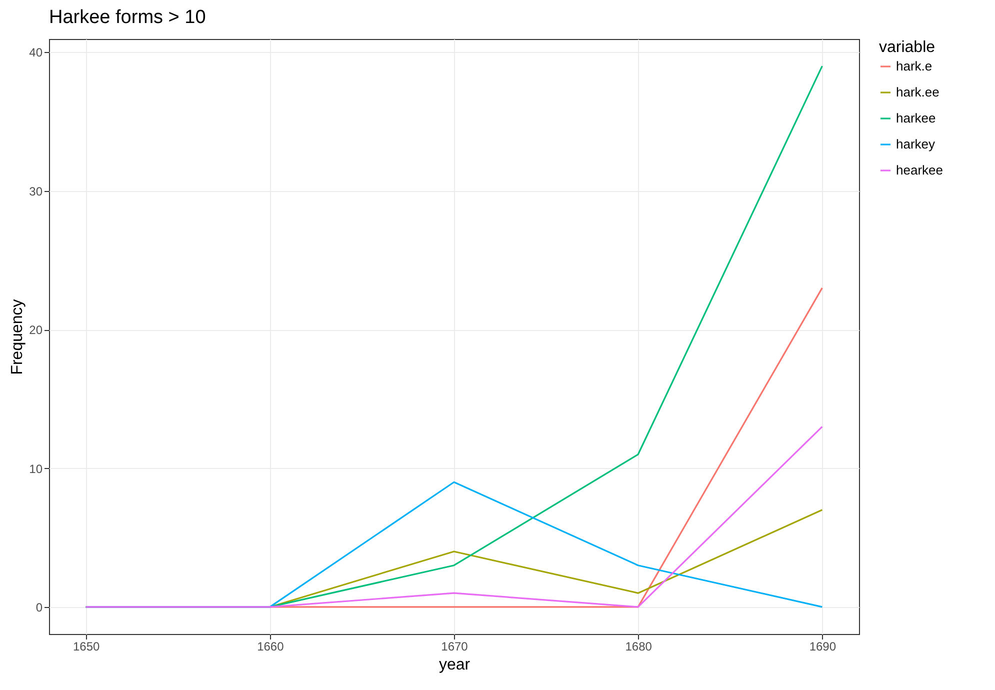 This screenshot has height=690, width=995. What do you see at coordinates (17, 337) in the screenshot?
I see `y-axis-title: Frequency` at bounding box center [17, 337].